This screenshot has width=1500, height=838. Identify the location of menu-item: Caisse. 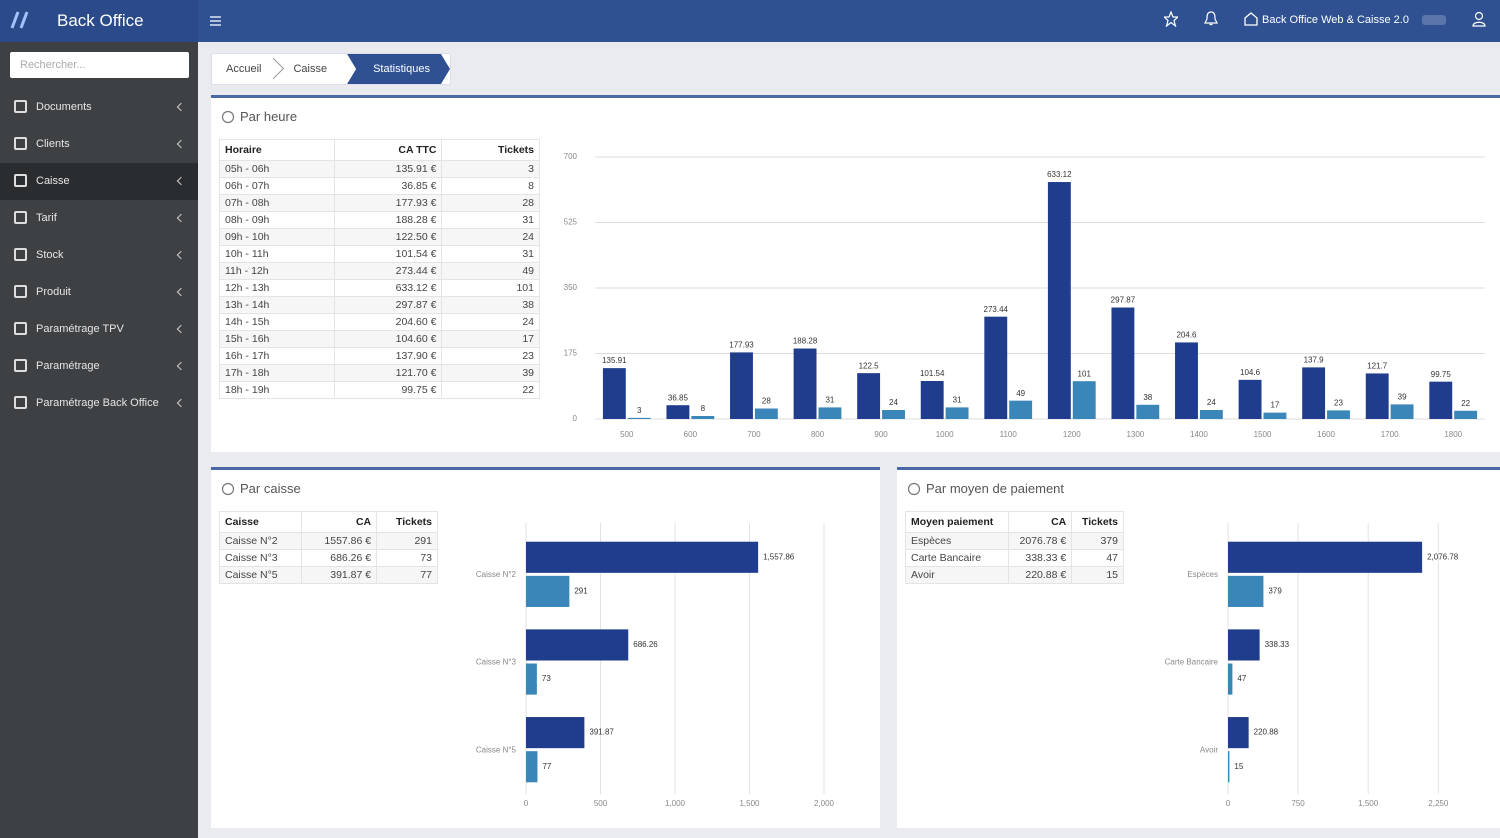
(99, 181).